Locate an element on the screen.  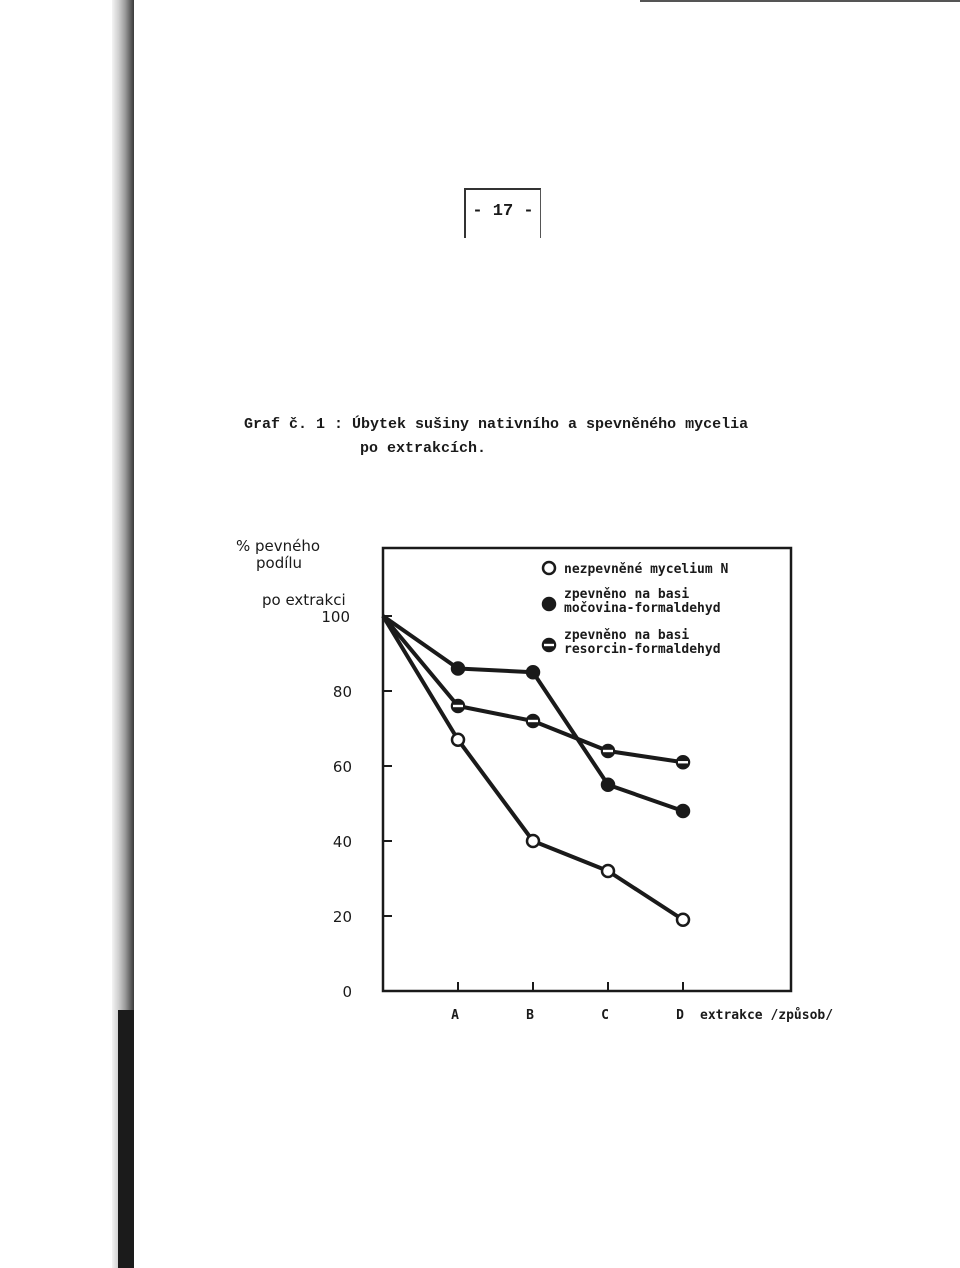
y-axis-label: % pevného podílu is located at coordinates (278, 555).